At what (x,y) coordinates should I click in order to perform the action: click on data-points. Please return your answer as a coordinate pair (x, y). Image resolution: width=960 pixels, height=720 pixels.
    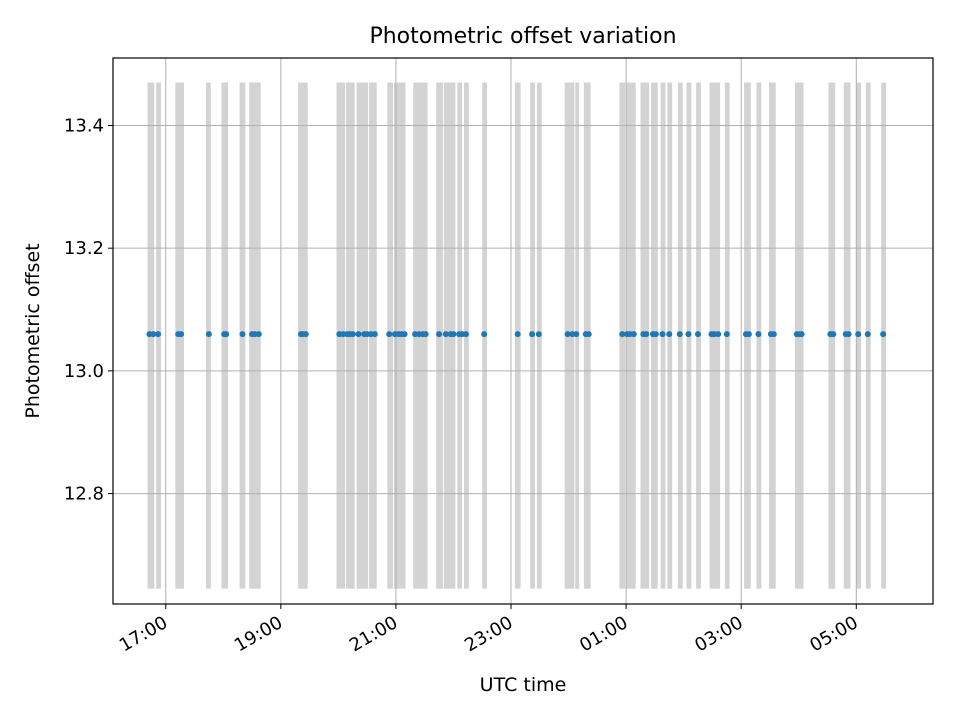
    Looking at the image, I should click on (516, 334).